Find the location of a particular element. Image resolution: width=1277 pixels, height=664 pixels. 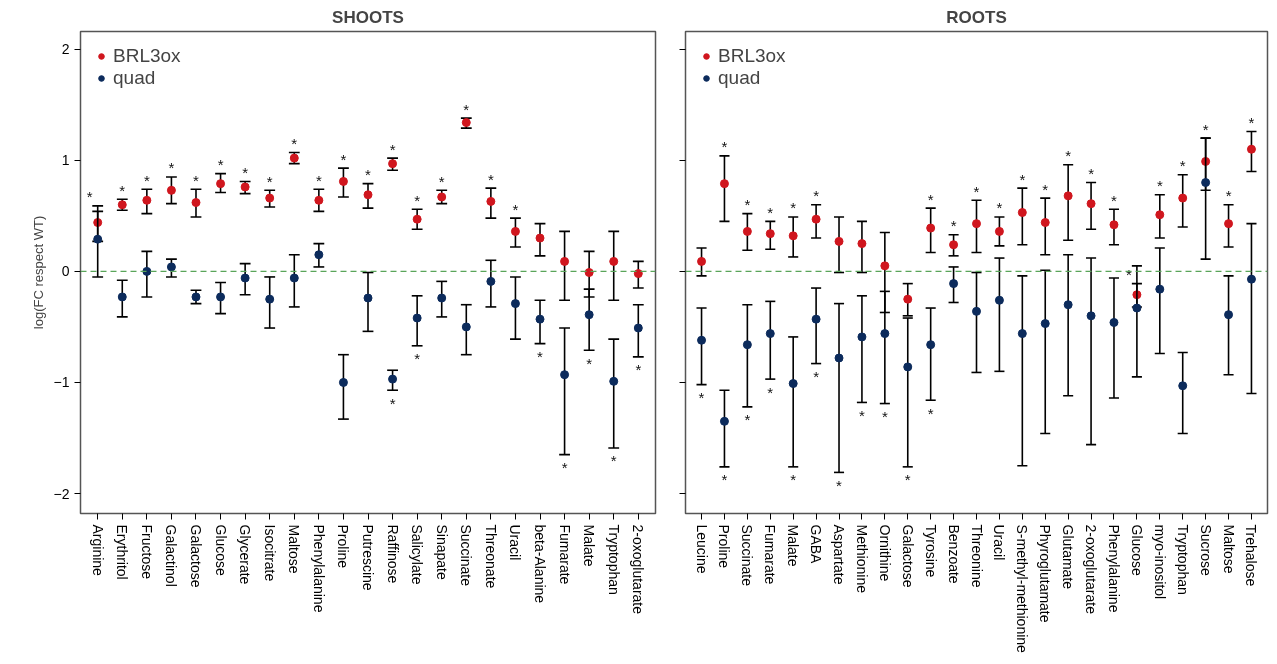

x-tick-label: Glycerate is located at coordinates (245, 554).